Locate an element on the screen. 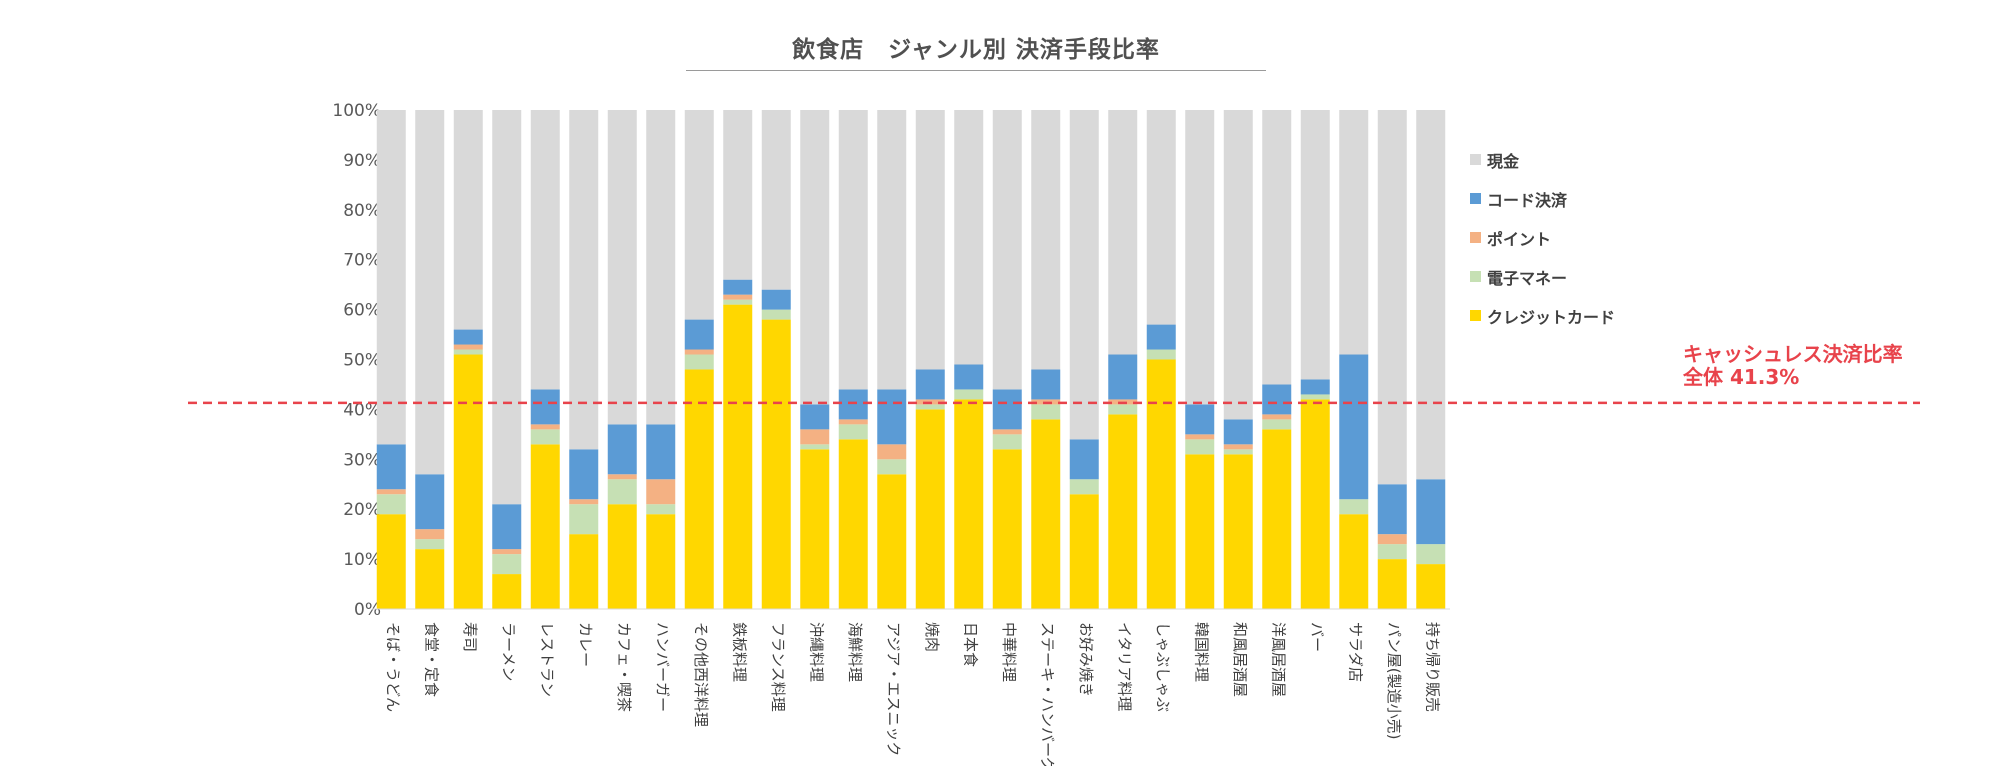  x-category-label: しゃぶしゃぶ is located at coordinates (1163, 667).